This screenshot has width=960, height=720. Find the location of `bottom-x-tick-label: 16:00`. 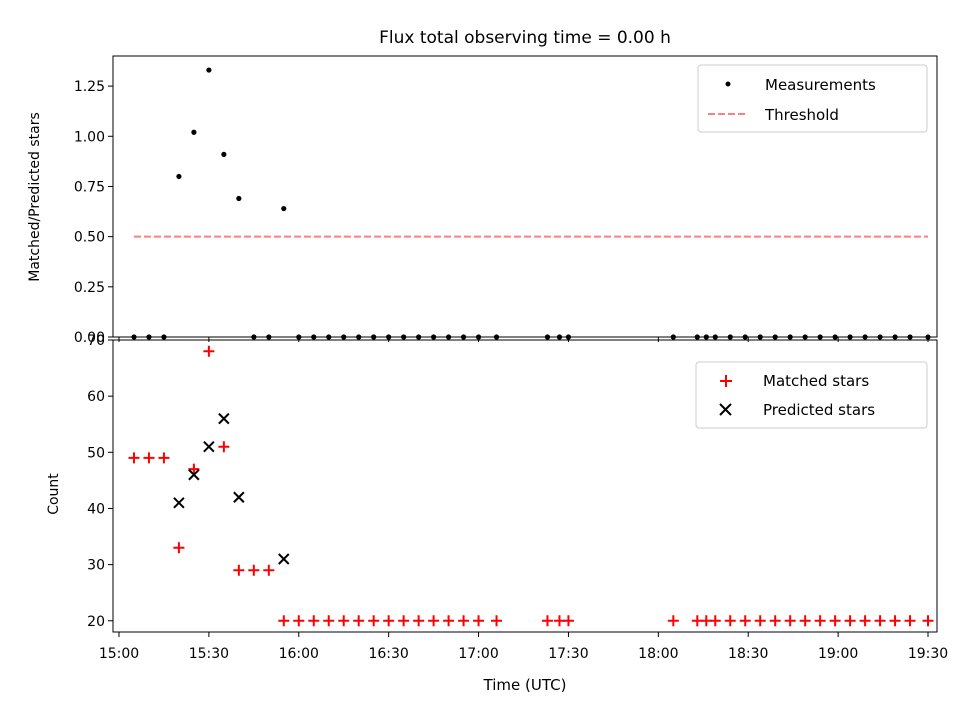

bottom-x-tick-label: 16:00 is located at coordinates (299, 654).